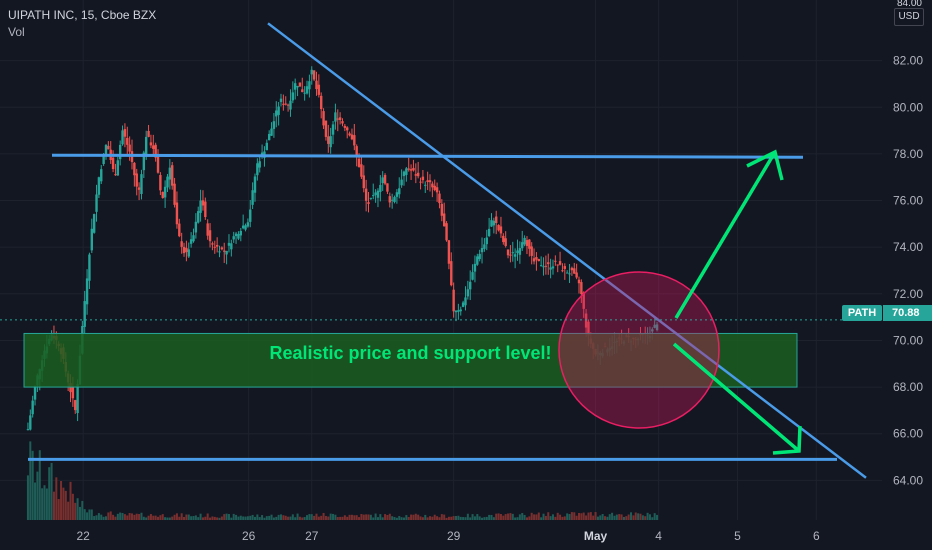  Describe the element at coordinates (82, 15) in the screenshot. I see `symbol-title: UIPATH INC, 15, Cboe BZX` at that location.